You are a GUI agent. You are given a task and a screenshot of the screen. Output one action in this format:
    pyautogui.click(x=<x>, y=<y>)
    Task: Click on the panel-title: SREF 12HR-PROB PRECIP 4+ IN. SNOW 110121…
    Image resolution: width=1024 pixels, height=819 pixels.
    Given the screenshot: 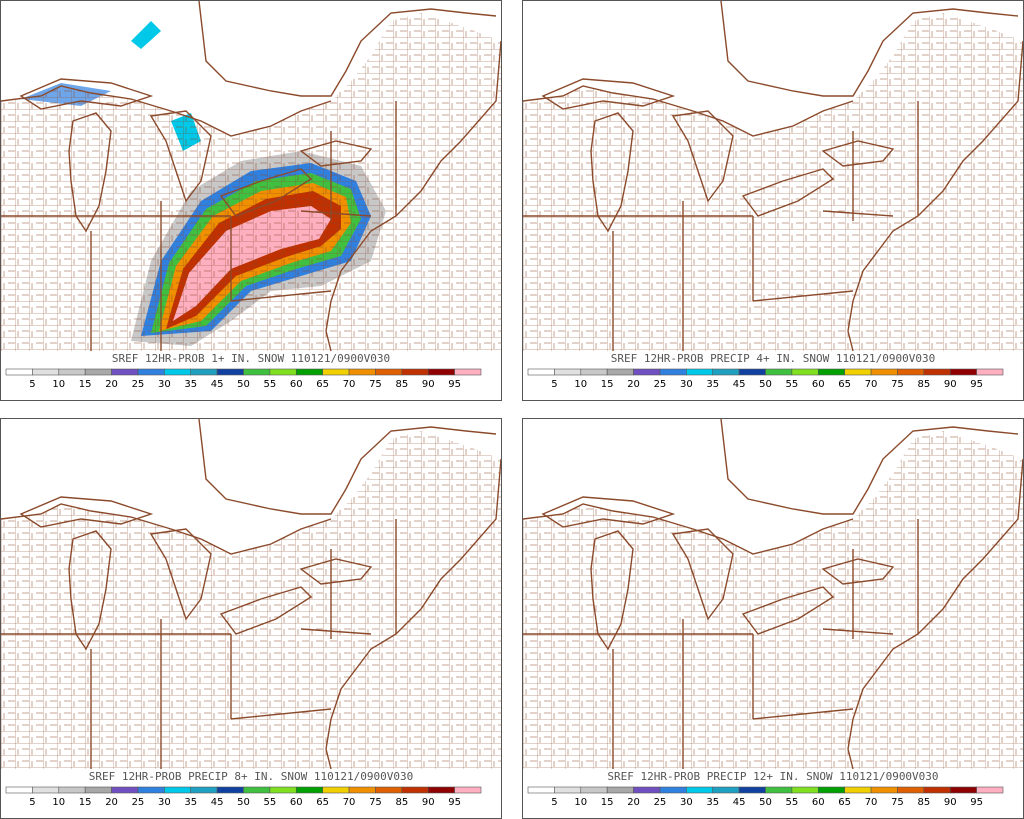 What is the action you would take?
    pyautogui.click(x=773, y=358)
    